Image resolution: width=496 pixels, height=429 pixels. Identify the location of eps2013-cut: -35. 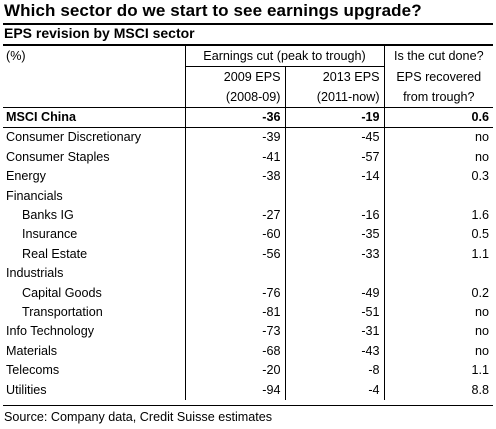
(335, 235).